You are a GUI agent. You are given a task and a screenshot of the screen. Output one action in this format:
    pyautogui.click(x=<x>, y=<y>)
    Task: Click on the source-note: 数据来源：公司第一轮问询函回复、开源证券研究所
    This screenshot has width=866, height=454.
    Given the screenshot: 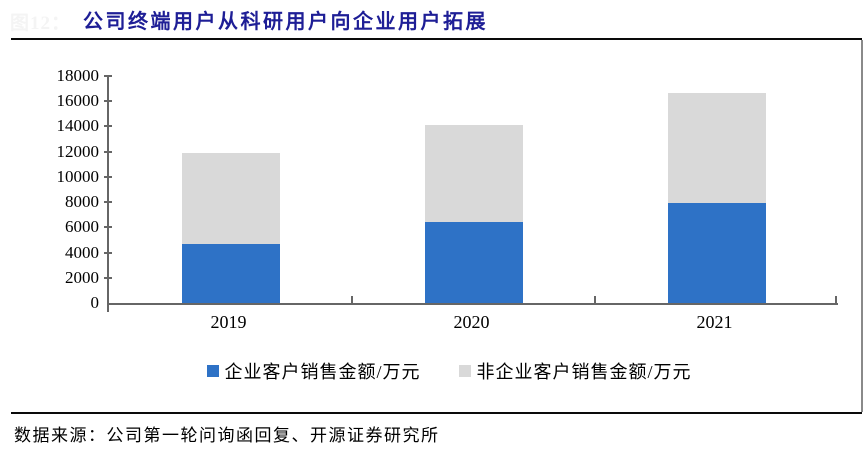 What is the action you would take?
    pyautogui.click(x=227, y=435)
    